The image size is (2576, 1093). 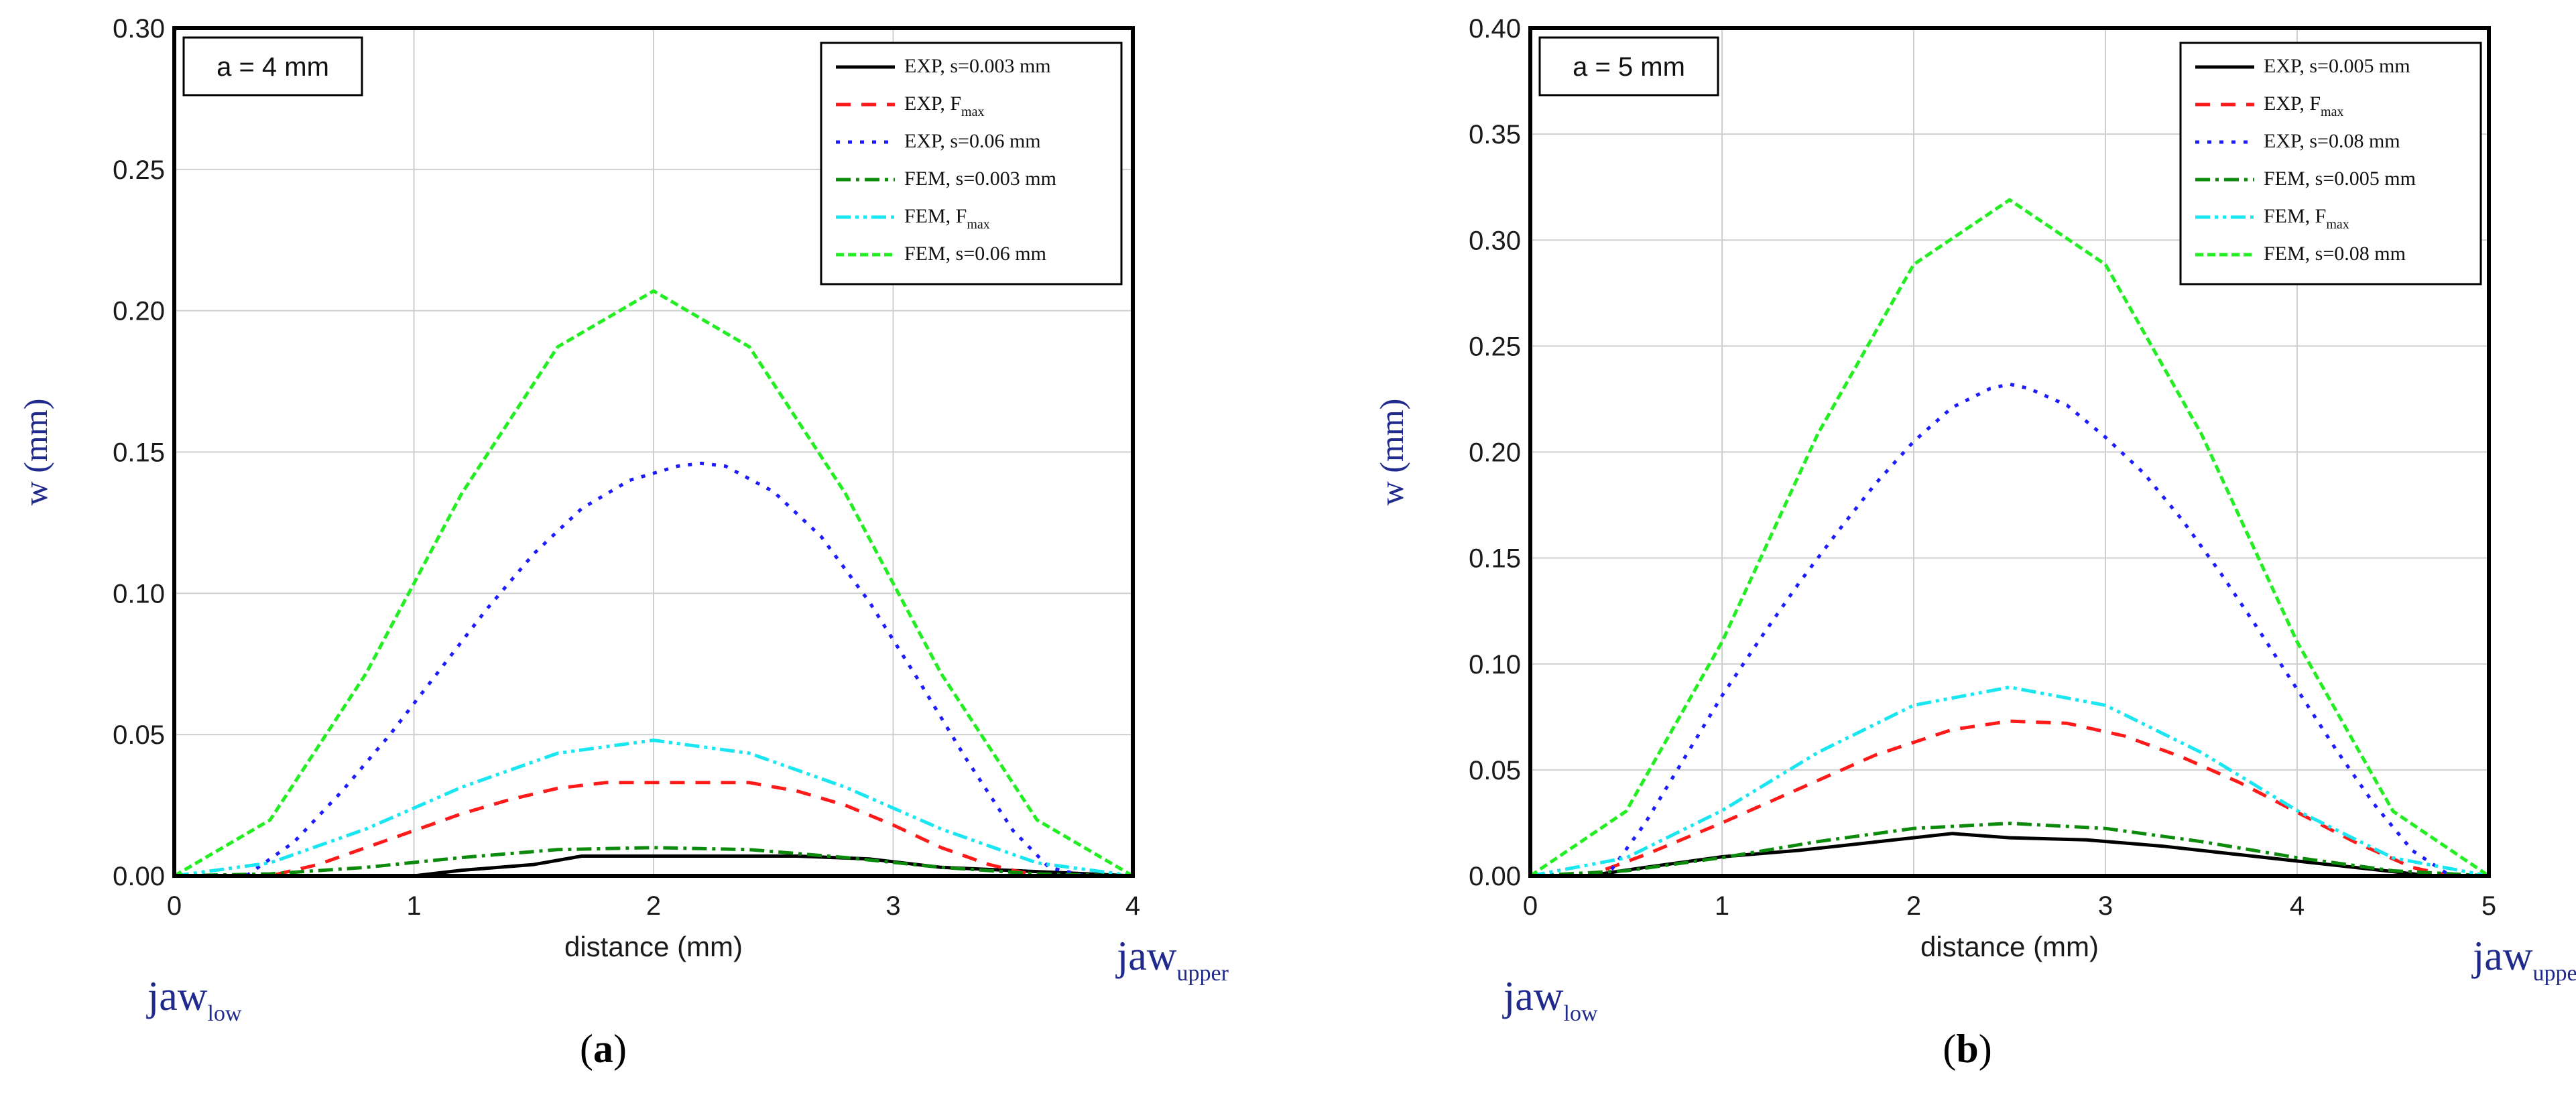 I want to click on legend-label-0: EXP, s=0.003 mm, so click(x=978, y=66).